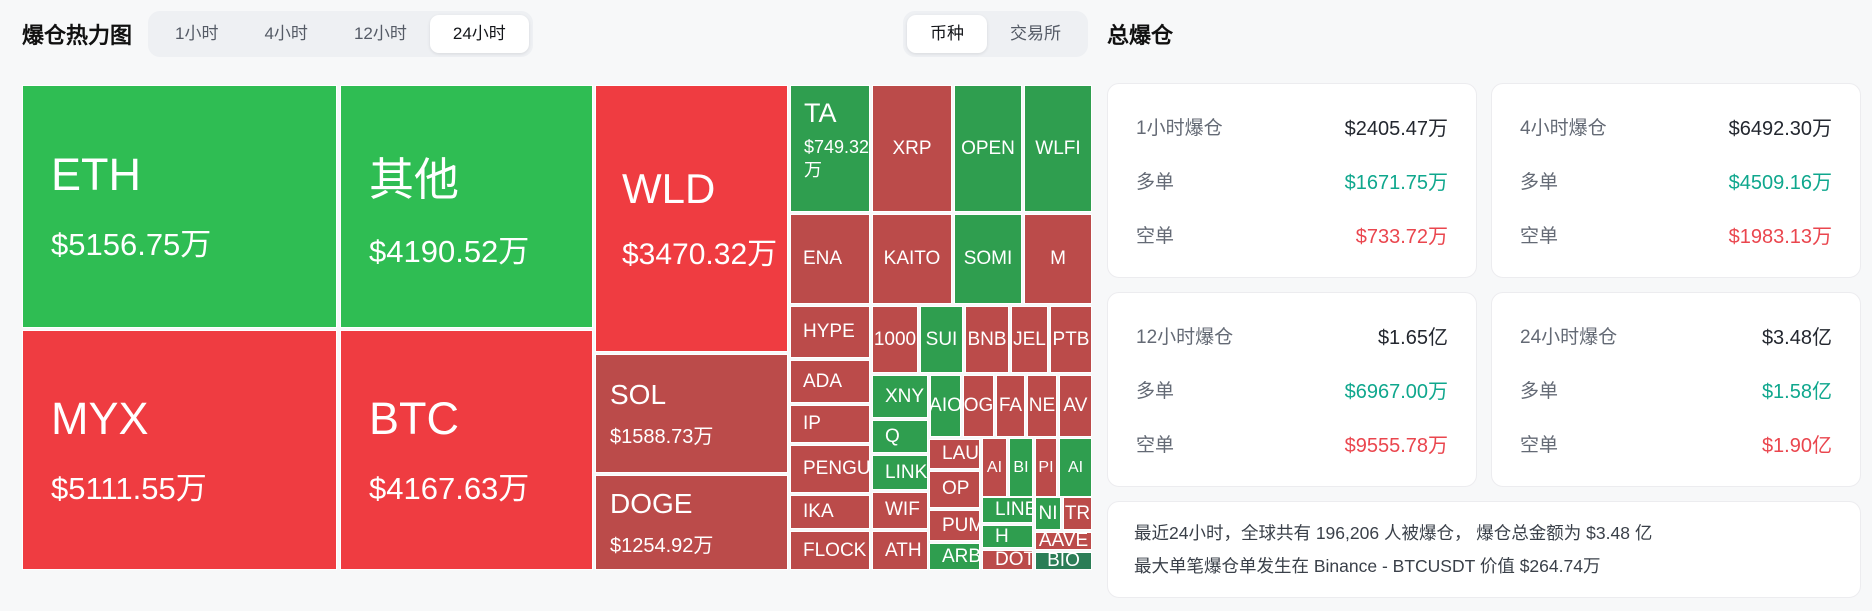  What do you see at coordinates (691, 522) in the screenshot?
I see `treemap-cell-DOGE: DOGE $1254.92万` at bounding box center [691, 522].